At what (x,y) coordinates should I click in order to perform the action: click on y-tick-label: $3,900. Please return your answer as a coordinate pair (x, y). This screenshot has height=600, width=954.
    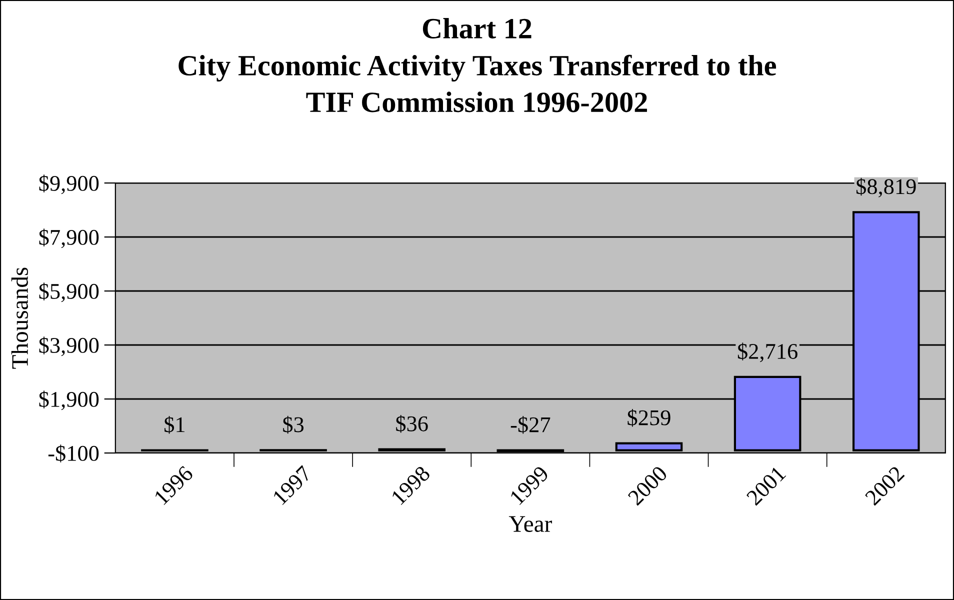
    Looking at the image, I should click on (69, 346).